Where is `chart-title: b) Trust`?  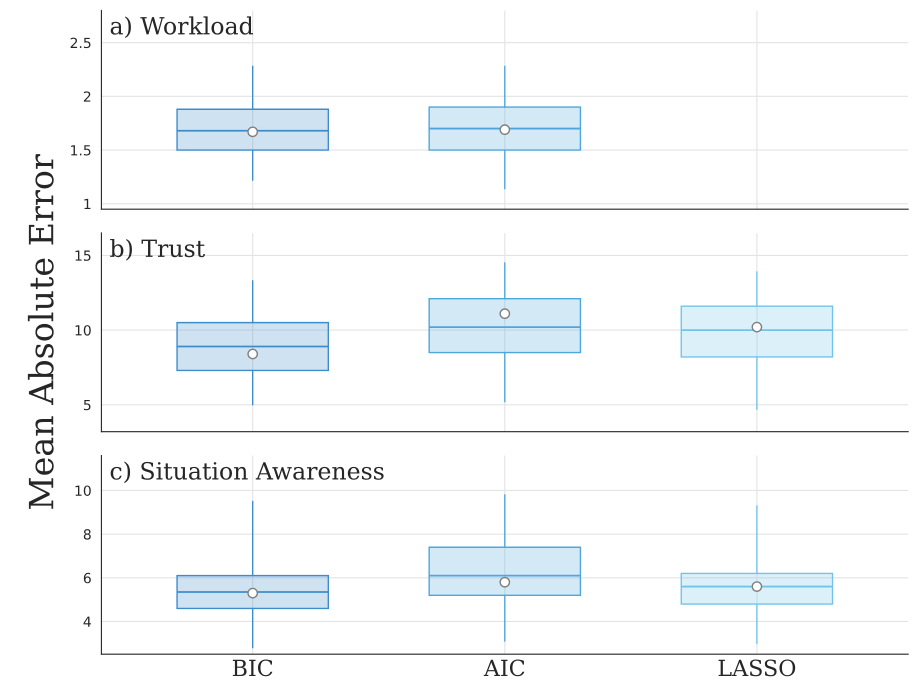 chart-title: b) Trust is located at coordinates (157, 249).